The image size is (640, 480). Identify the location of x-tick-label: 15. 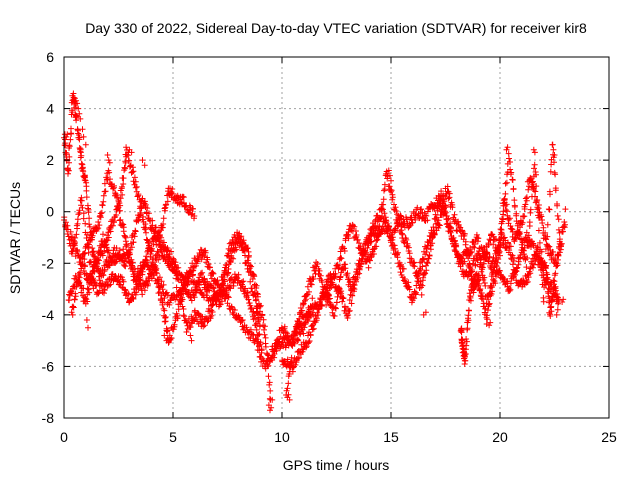
(391, 437).